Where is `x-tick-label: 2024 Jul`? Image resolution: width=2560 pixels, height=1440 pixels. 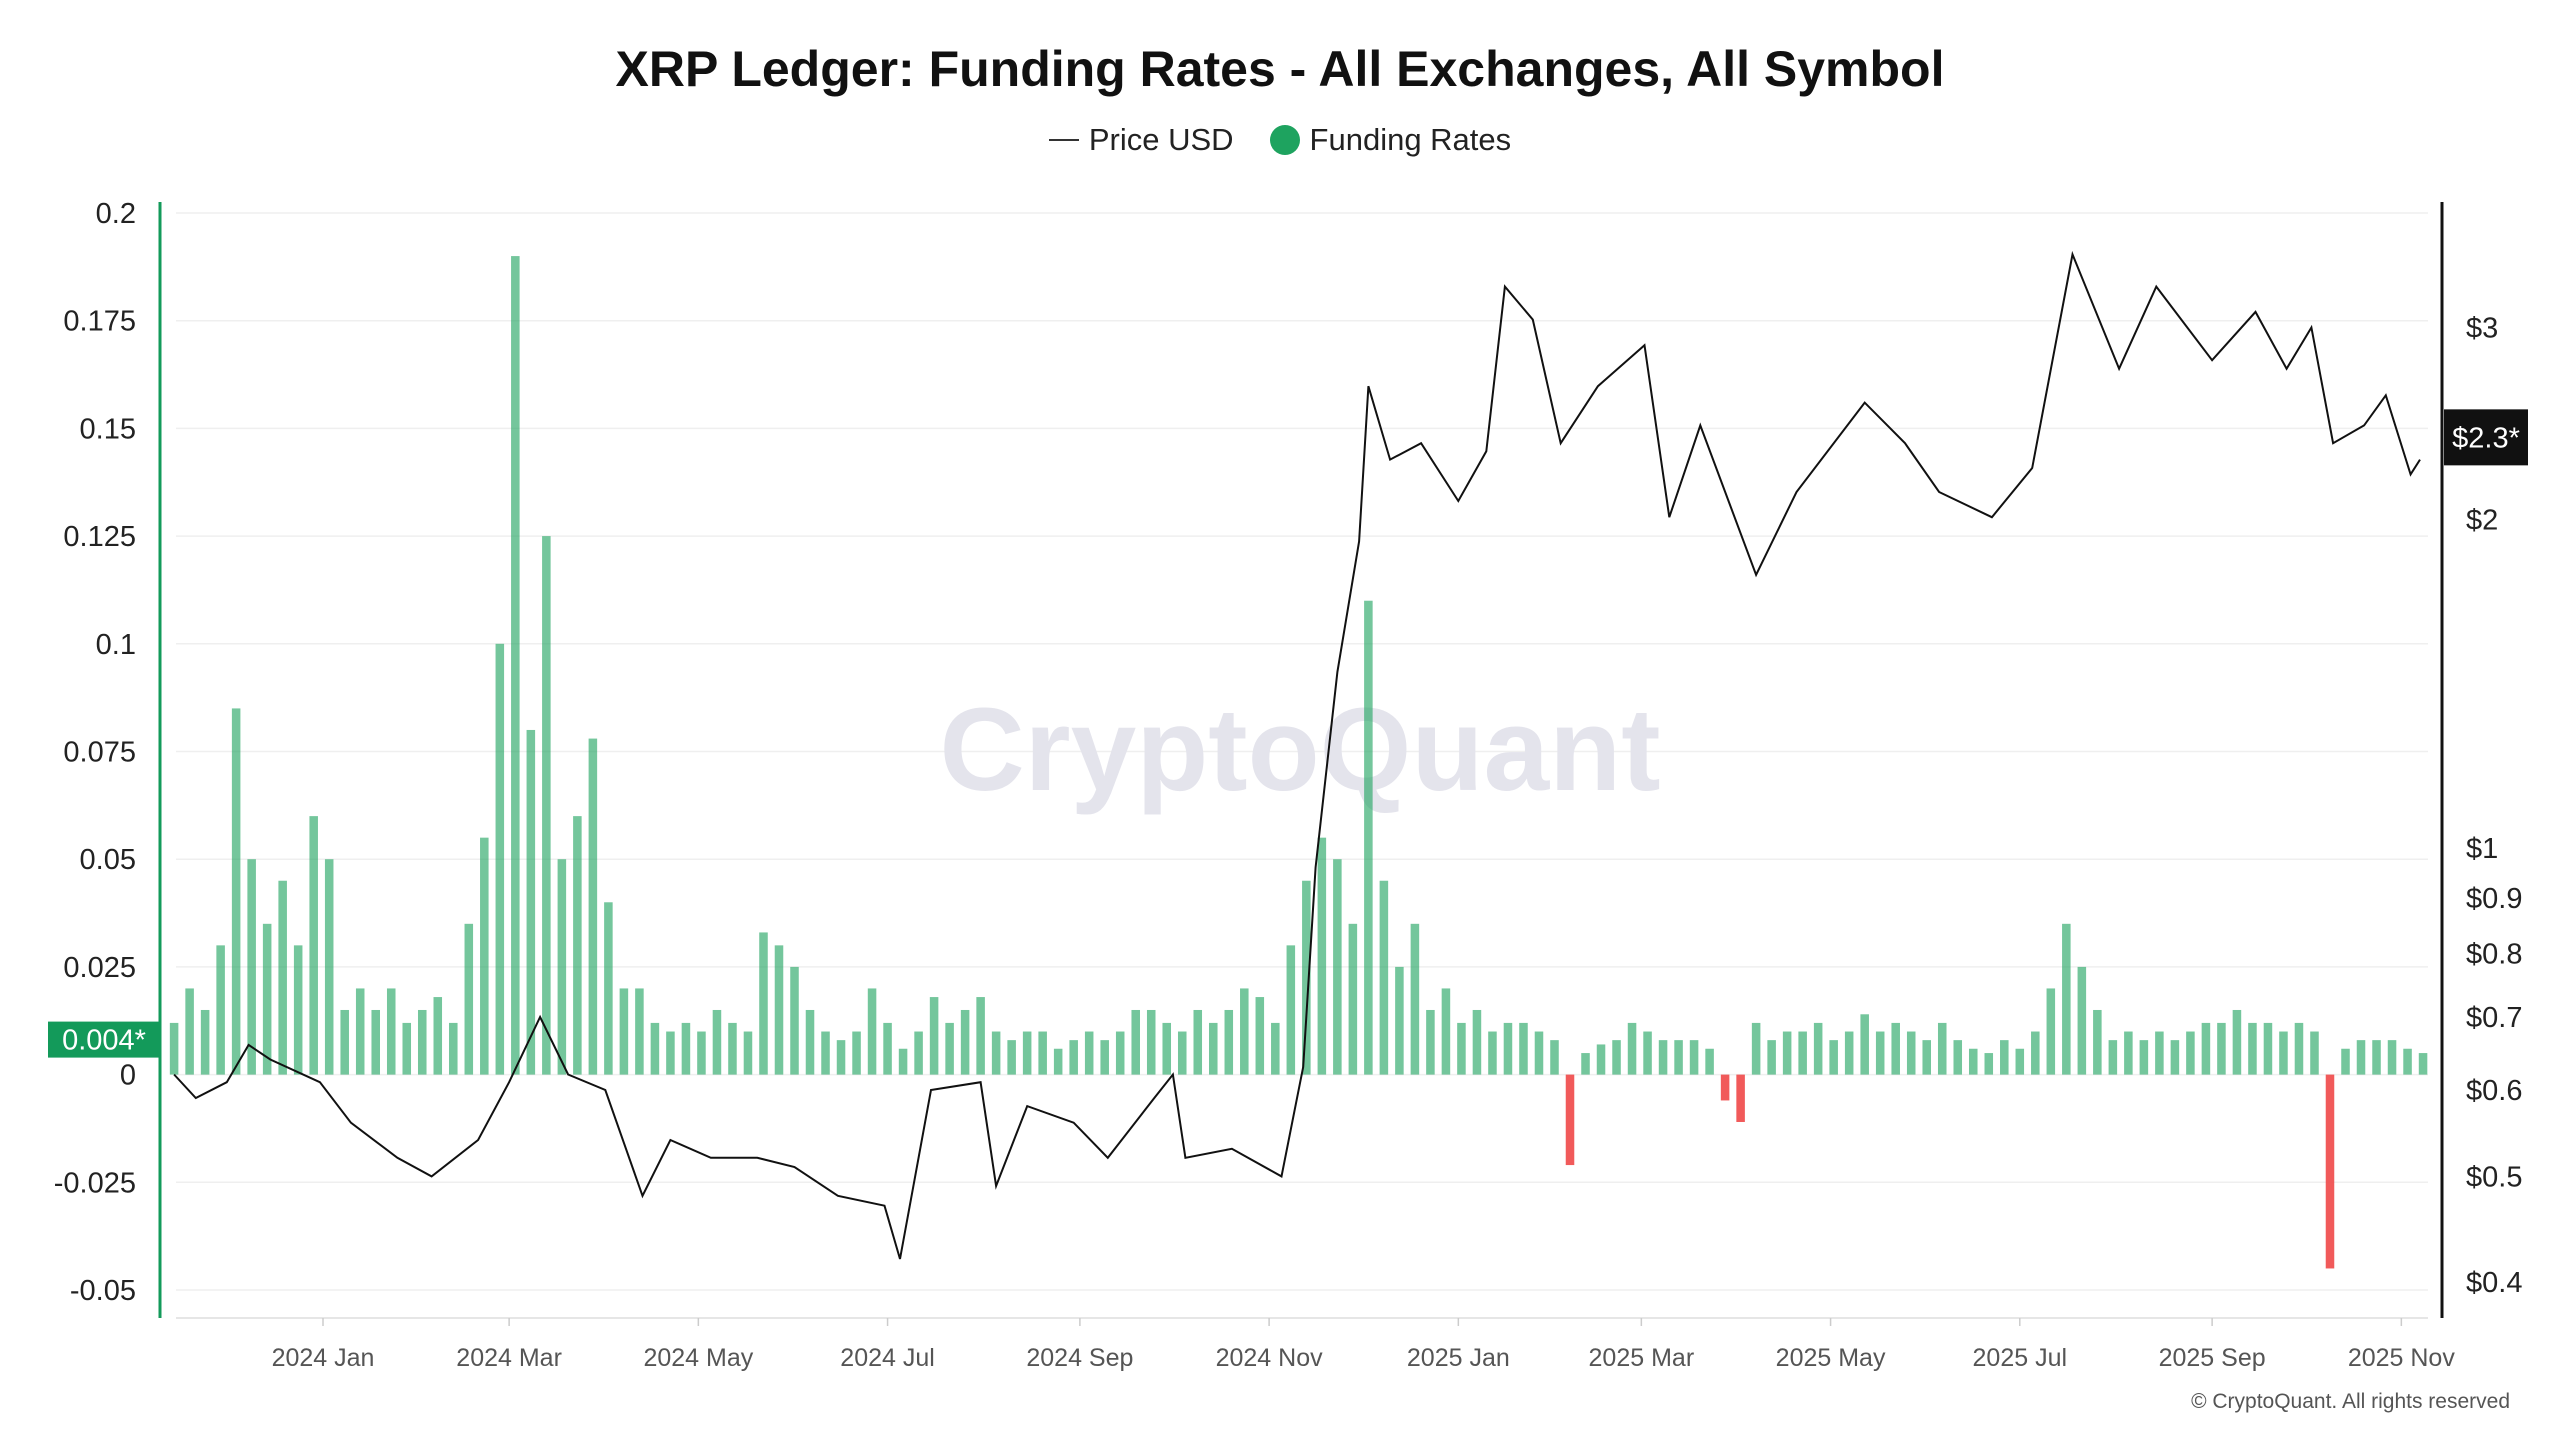 x-tick-label: 2024 Jul is located at coordinates (887, 1358).